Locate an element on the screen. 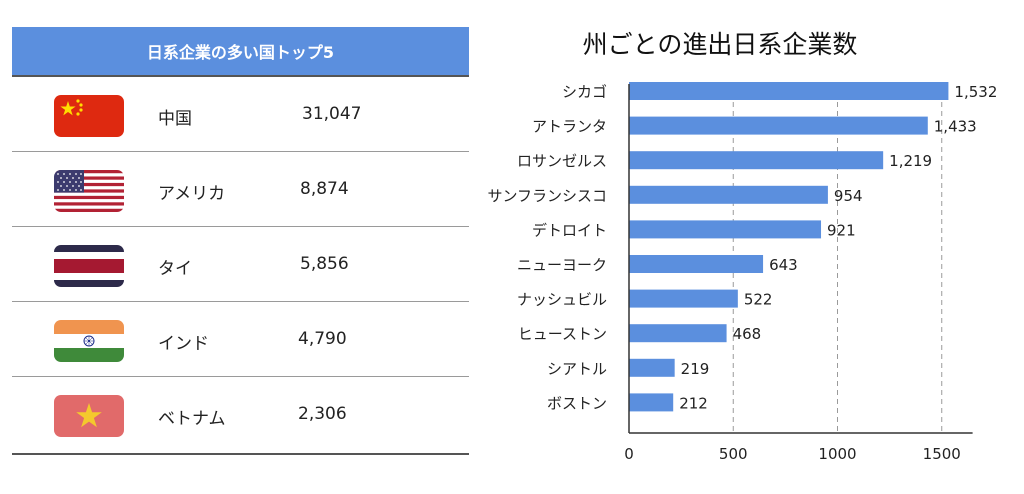 The width and height of the screenshot is (1024, 494). category-label: サンフランシスコ is located at coordinates (547, 196).